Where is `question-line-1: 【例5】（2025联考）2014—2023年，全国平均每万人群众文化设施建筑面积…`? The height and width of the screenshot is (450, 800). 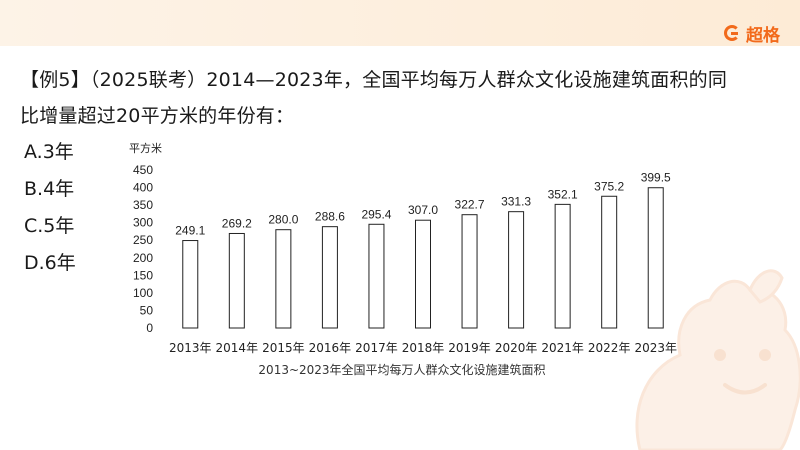
question-line-1: 【例5】（2025联考）2014—2023年，全国平均每万人群众文化设施建筑面积… is located at coordinates (374, 80).